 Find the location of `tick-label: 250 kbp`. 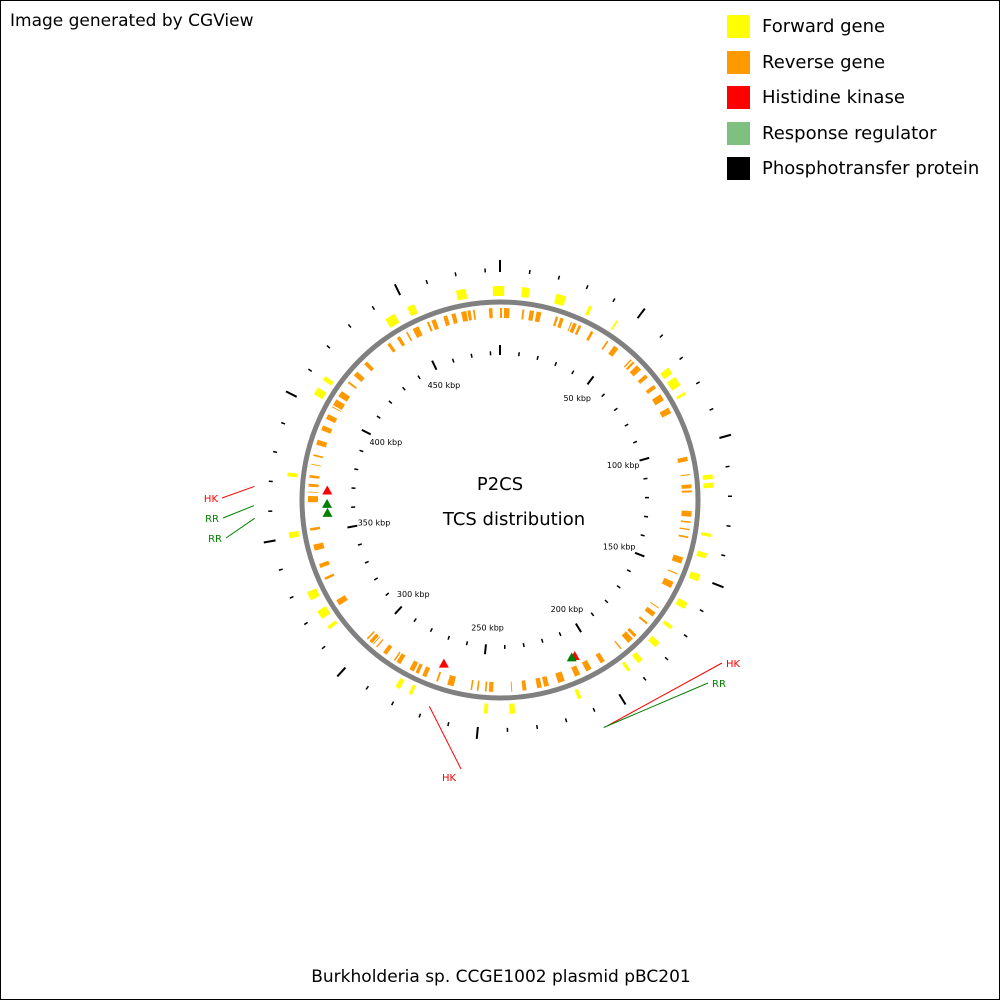

tick-label: 250 kbp is located at coordinates (487, 627).